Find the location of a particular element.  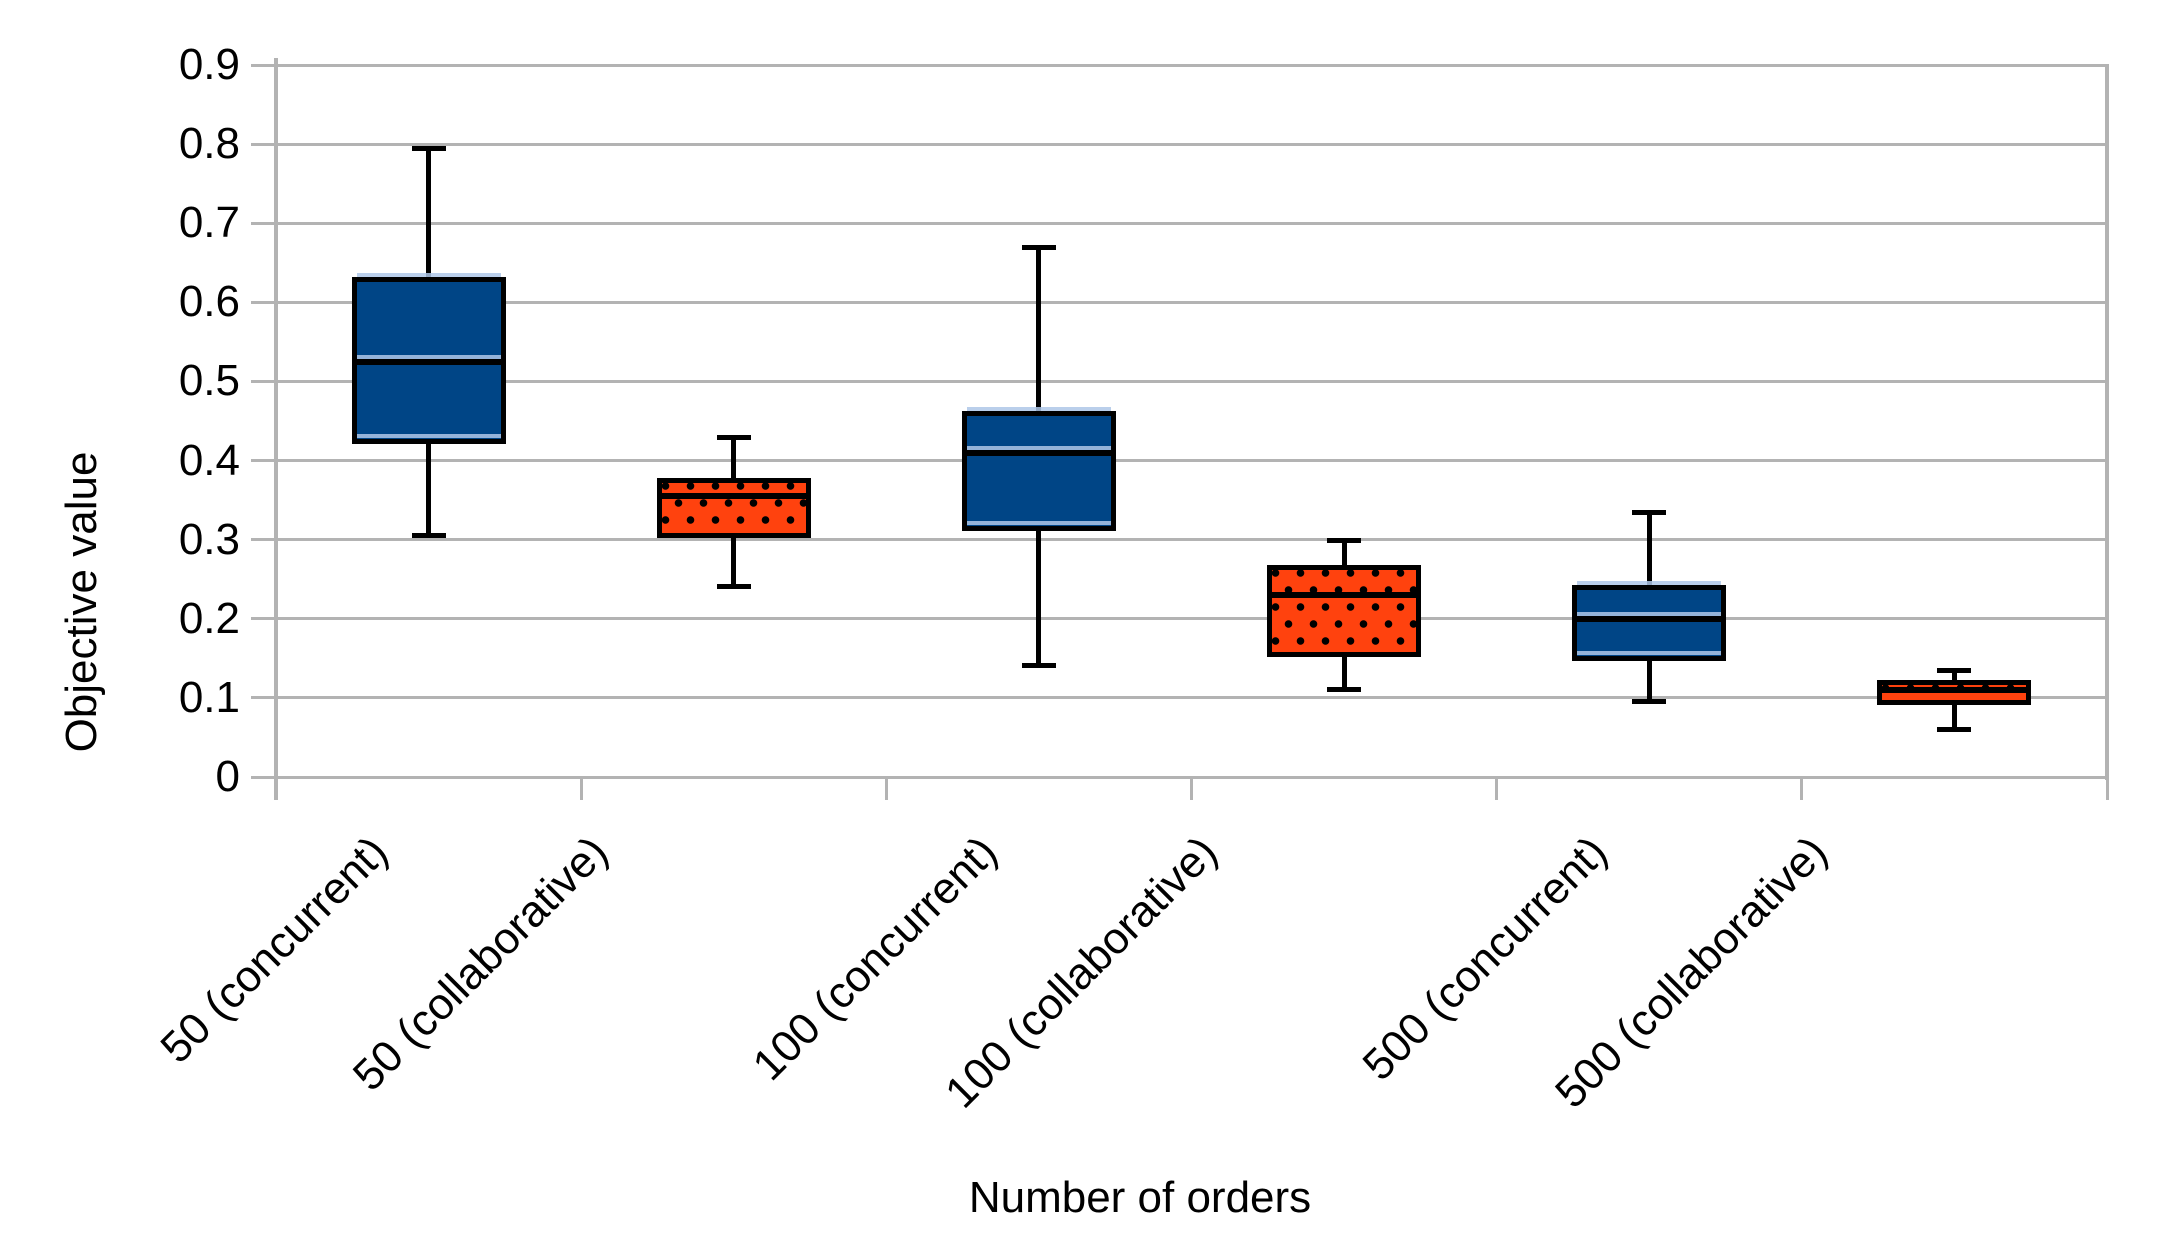

y-tick-label: 0.1 is located at coordinates (209, 697).